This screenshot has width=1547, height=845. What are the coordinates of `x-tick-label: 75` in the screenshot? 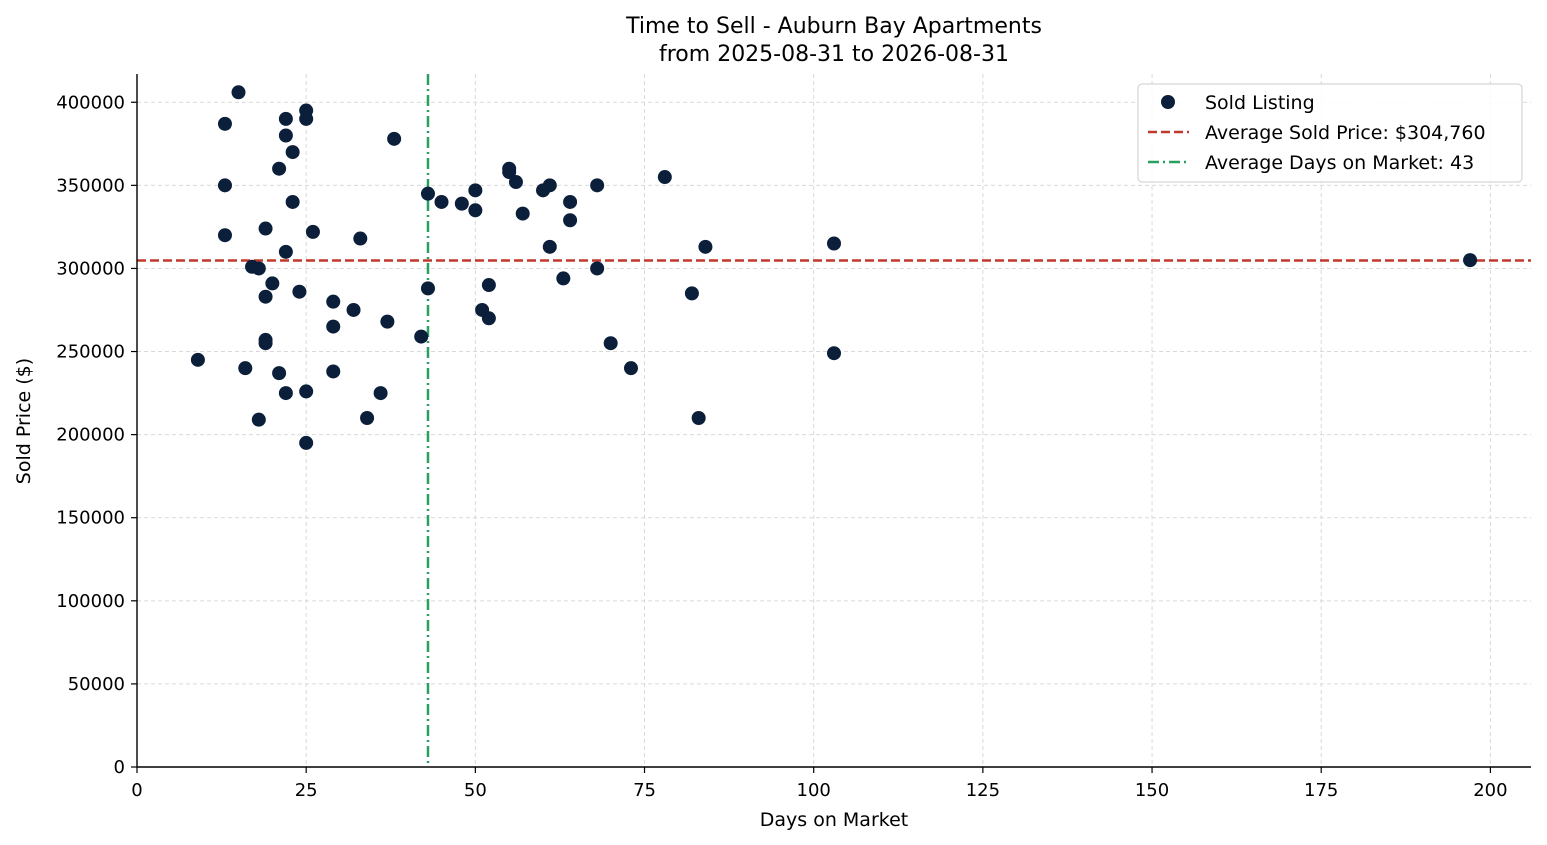 It's located at (644, 790).